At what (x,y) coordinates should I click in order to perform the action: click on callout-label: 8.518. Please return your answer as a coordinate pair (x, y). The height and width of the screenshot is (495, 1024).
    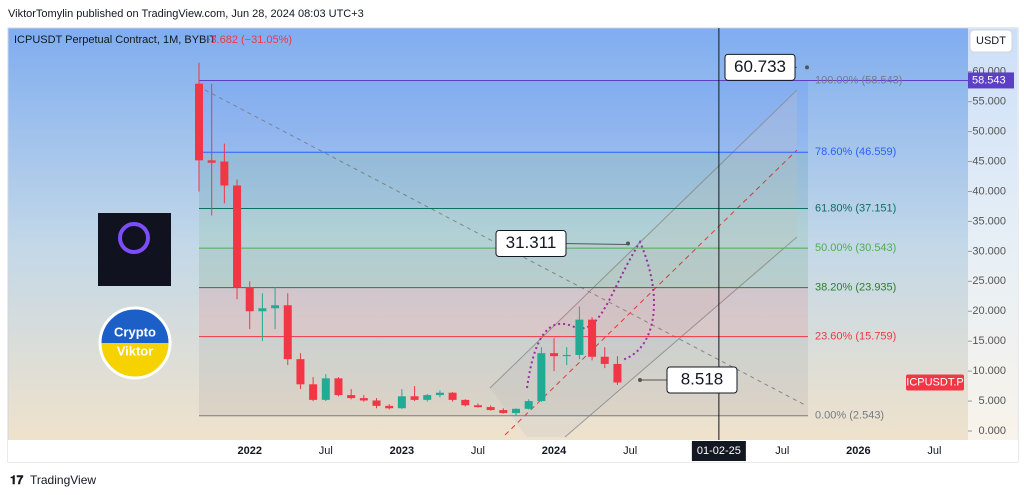
    Looking at the image, I should click on (702, 378).